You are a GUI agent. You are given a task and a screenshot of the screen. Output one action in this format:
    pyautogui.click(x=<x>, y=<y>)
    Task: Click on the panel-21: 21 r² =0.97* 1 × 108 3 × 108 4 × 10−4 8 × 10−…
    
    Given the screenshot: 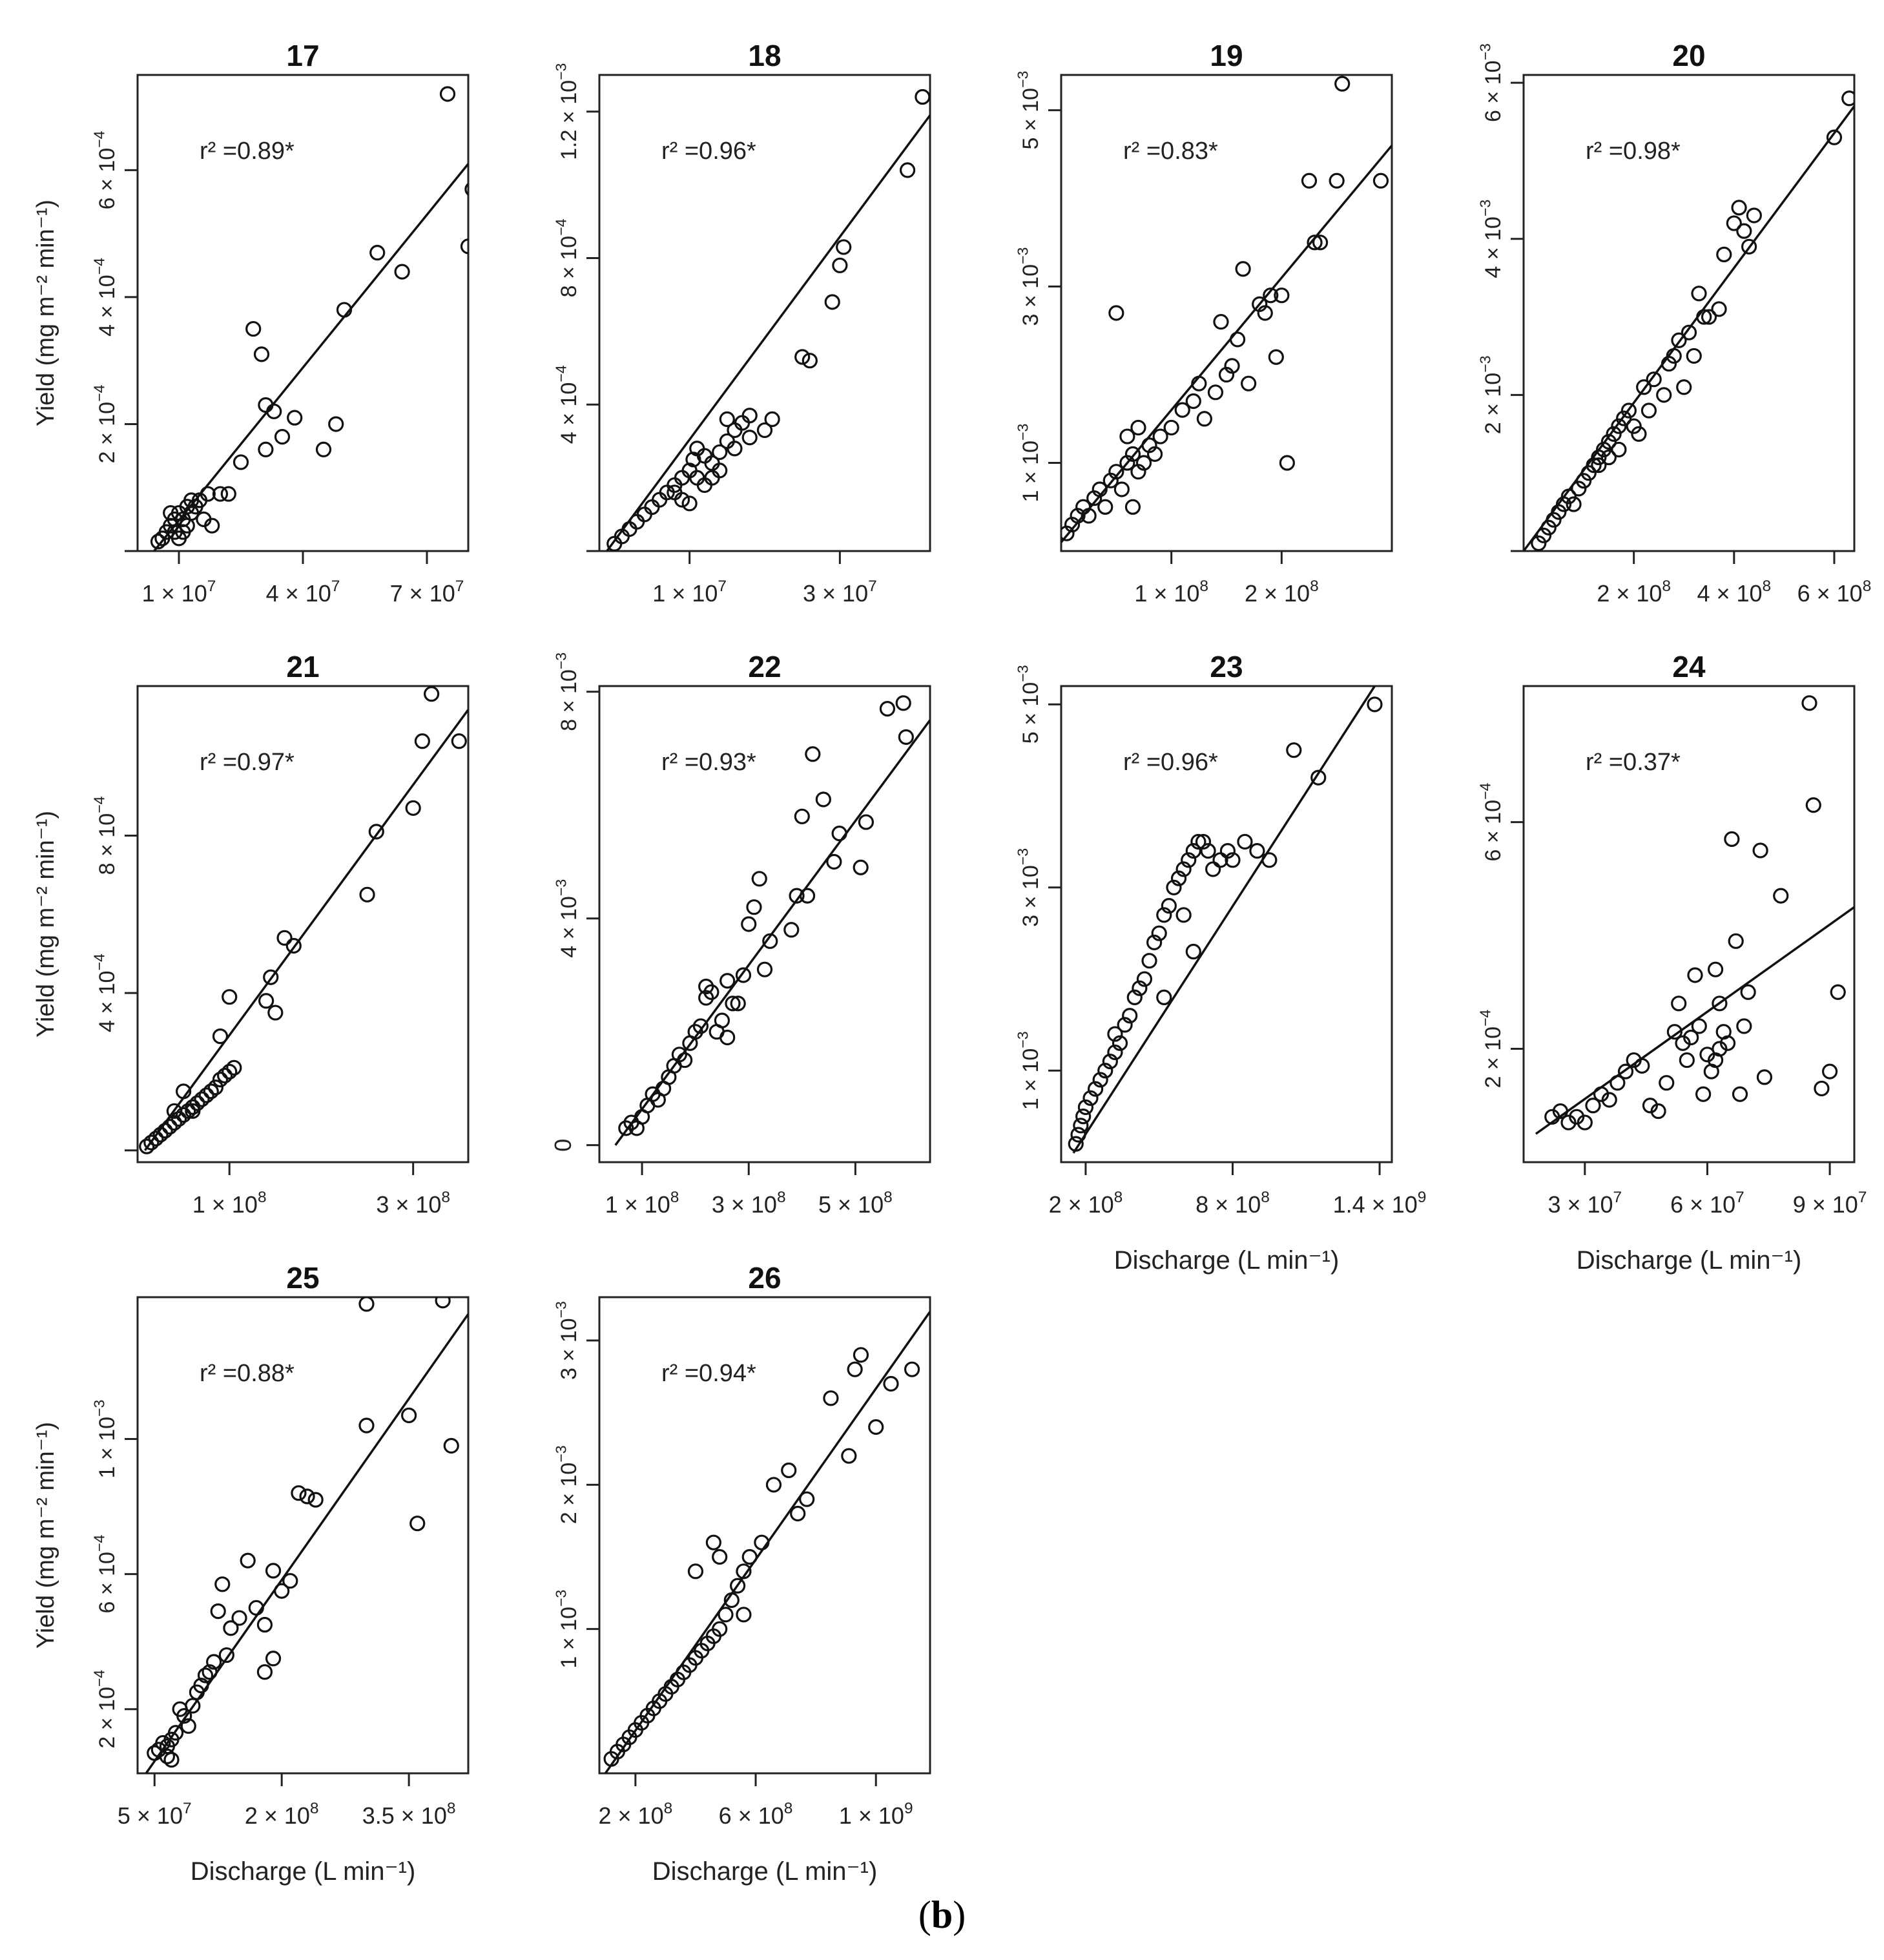 What is the action you would take?
    pyautogui.click(x=251, y=934)
    